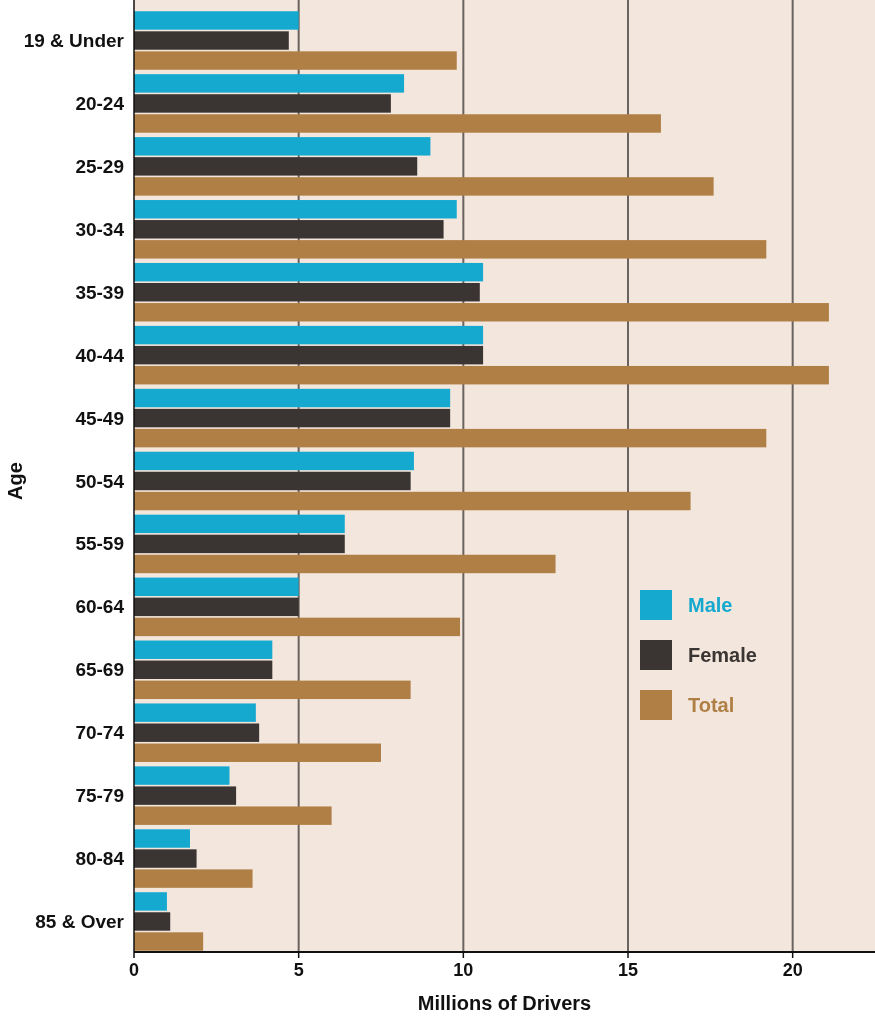  Describe the element at coordinates (298, 970) in the screenshot. I see `x-tick-label: 5` at that location.